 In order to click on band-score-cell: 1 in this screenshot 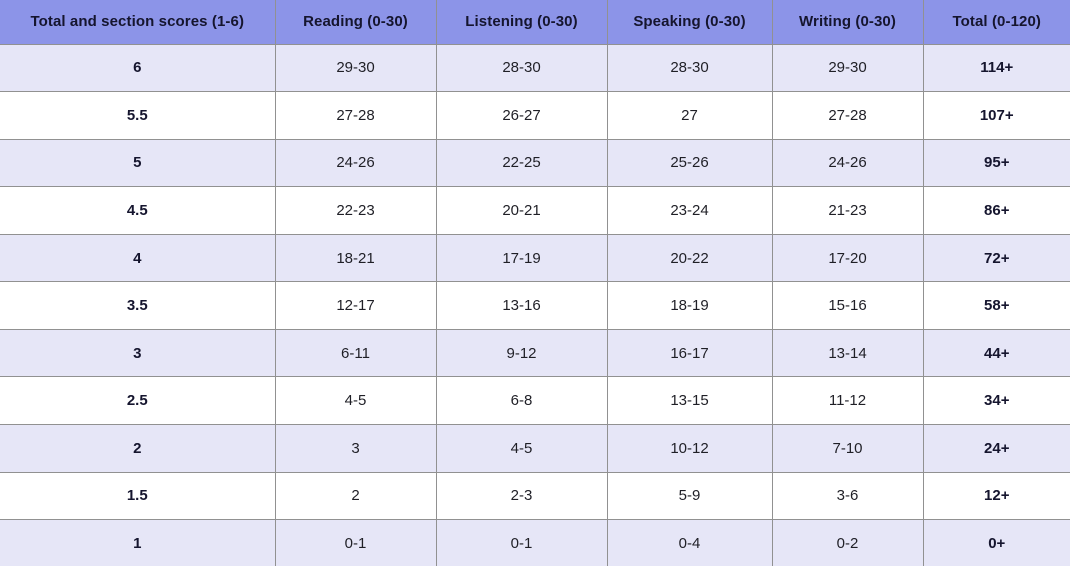, I will do `click(138, 542)`.